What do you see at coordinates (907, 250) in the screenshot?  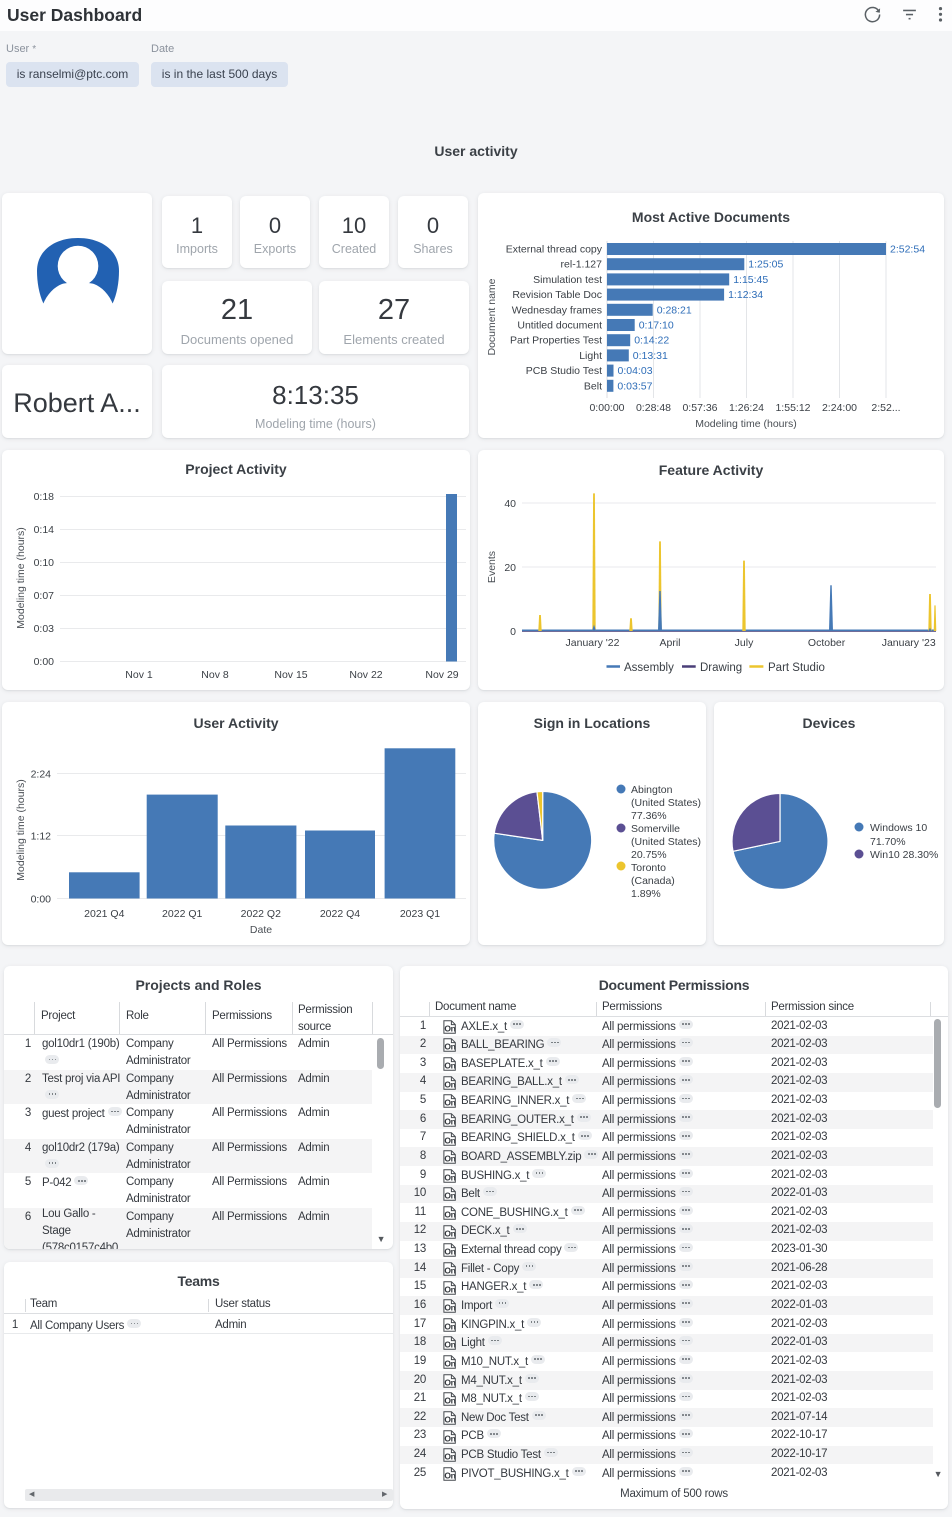 I see `svg-text: 2:52:54` at bounding box center [907, 250].